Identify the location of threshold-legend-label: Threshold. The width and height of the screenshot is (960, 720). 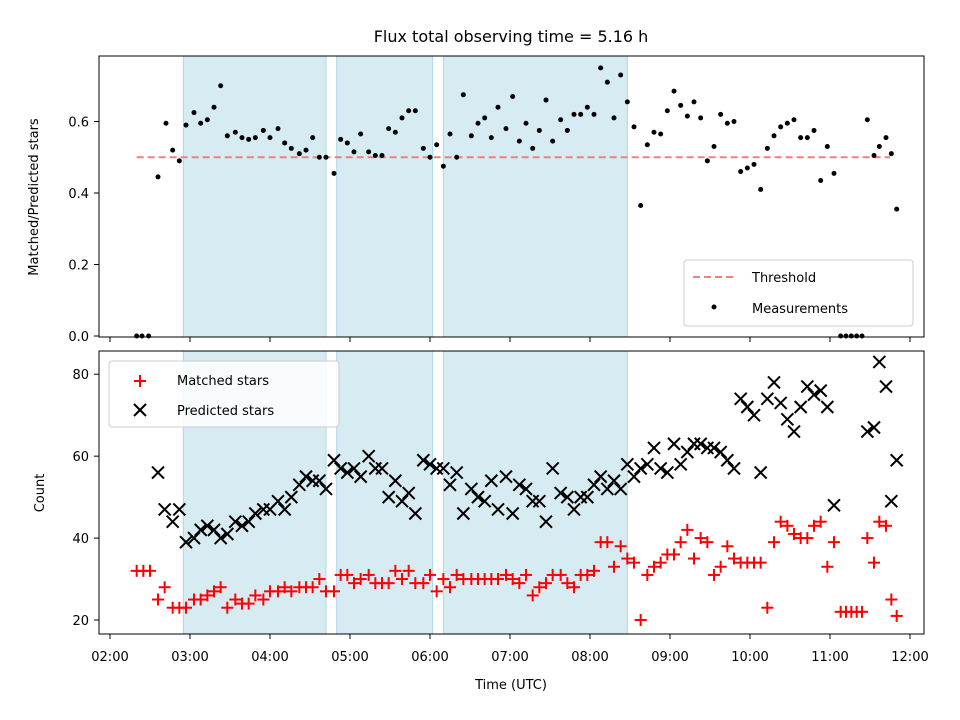
(783, 278).